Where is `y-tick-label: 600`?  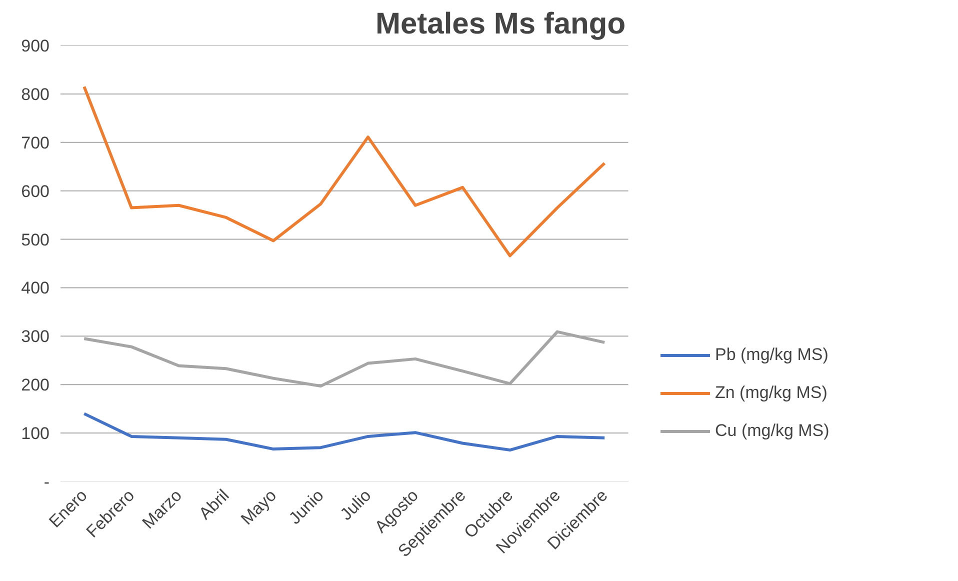 y-tick-label: 600 is located at coordinates (35, 191).